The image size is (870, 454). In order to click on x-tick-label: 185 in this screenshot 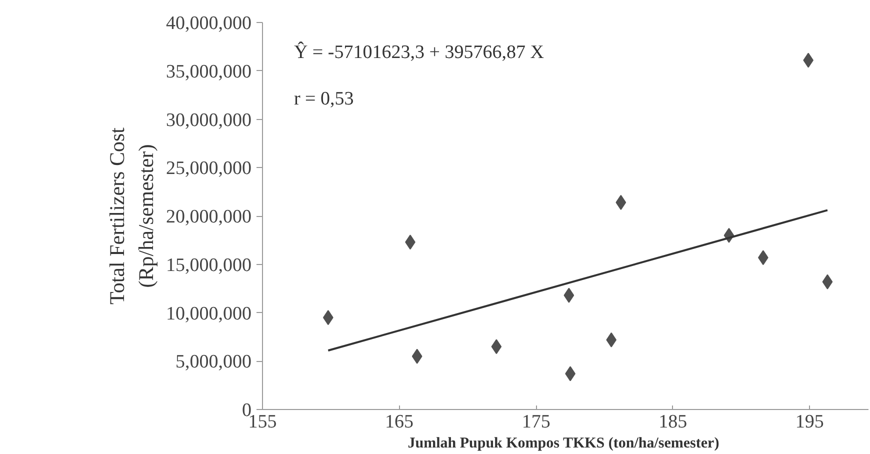, I will do `click(673, 422)`.